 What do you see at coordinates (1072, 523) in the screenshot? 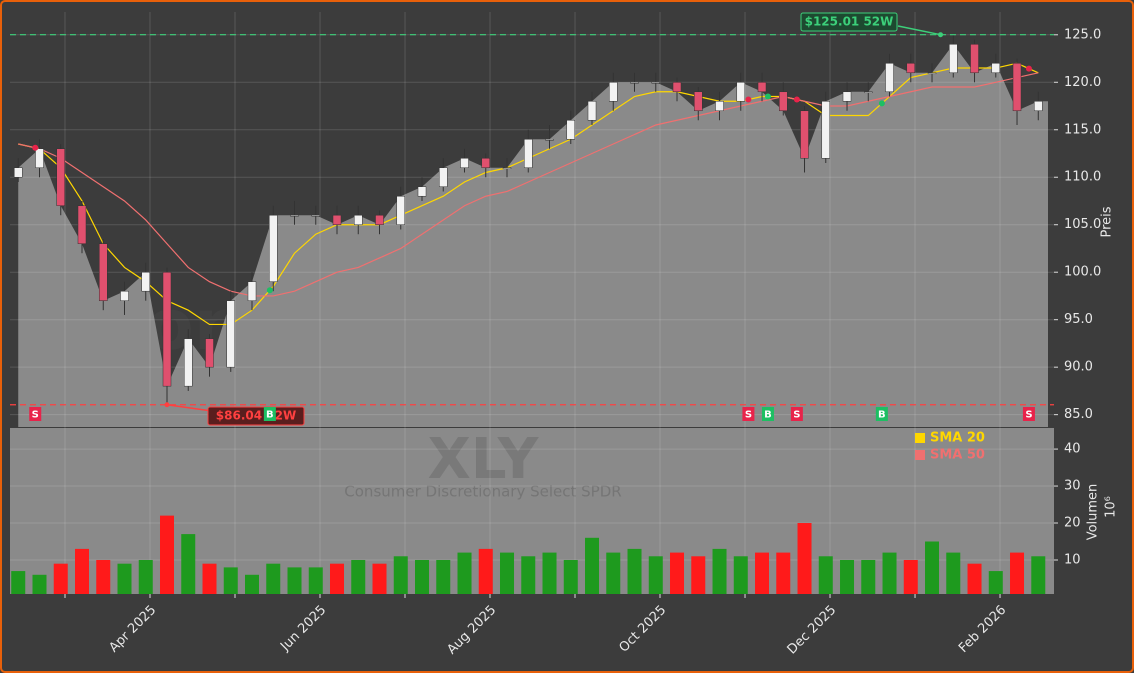
I see `y-tick-label: 20` at bounding box center [1072, 523].